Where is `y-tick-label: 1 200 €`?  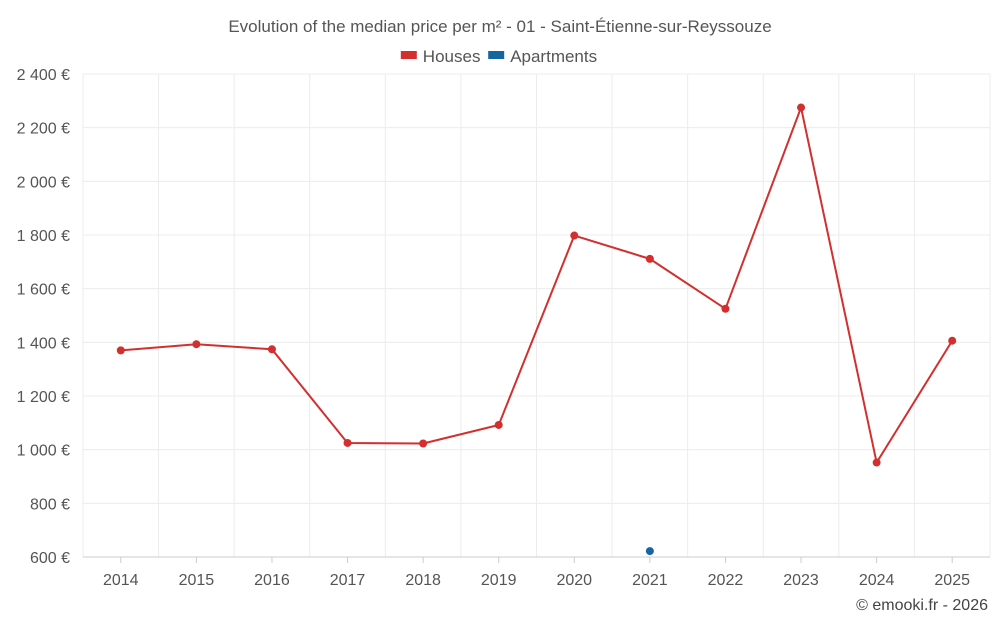 y-tick-label: 1 200 € is located at coordinates (43, 397).